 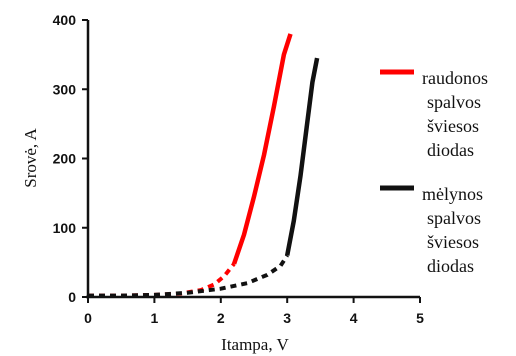 What do you see at coordinates (188, 276) in the screenshot?
I see `series-1-dashed-line` at bounding box center [188, 276].